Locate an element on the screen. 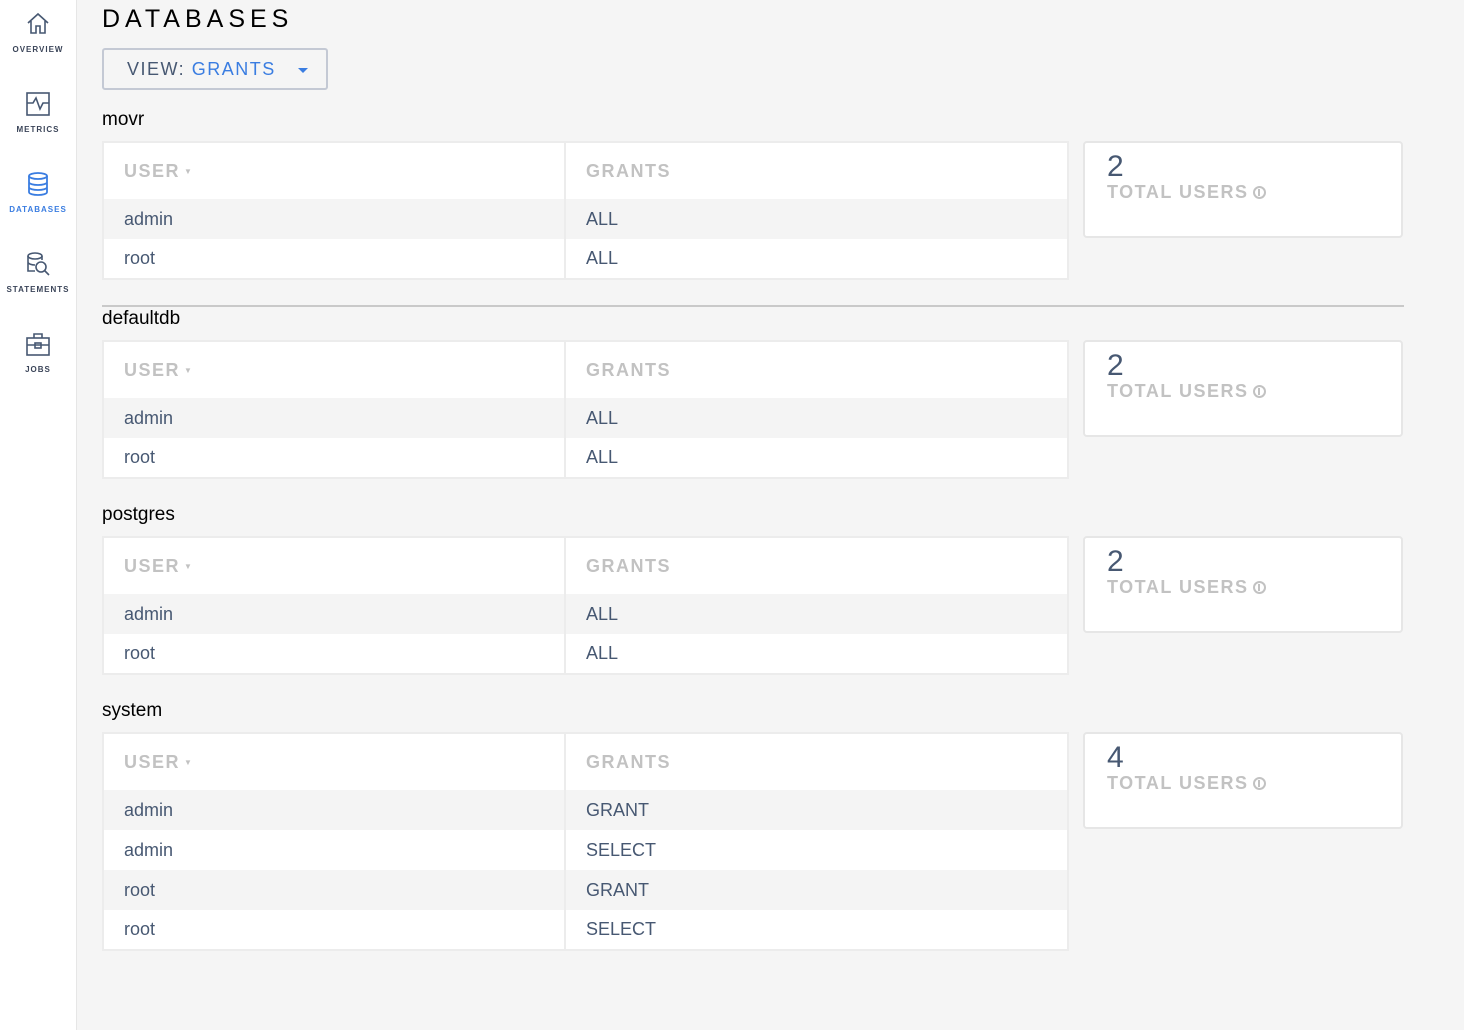 The width and height of the screenshot is (1464, 1030). home-icon is located at coordinates (38, 23).